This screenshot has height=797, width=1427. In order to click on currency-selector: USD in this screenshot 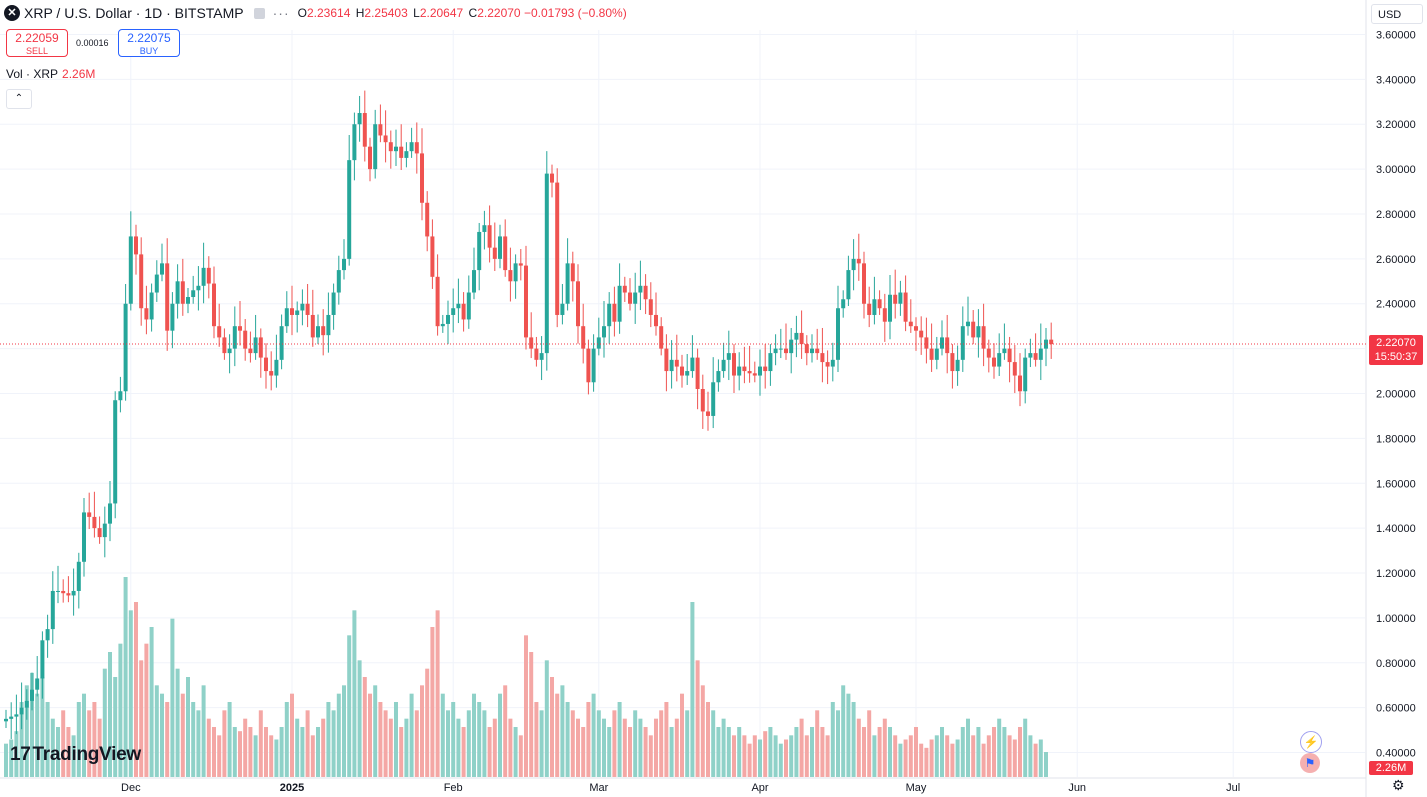, I will do `click(1397, 14)`.